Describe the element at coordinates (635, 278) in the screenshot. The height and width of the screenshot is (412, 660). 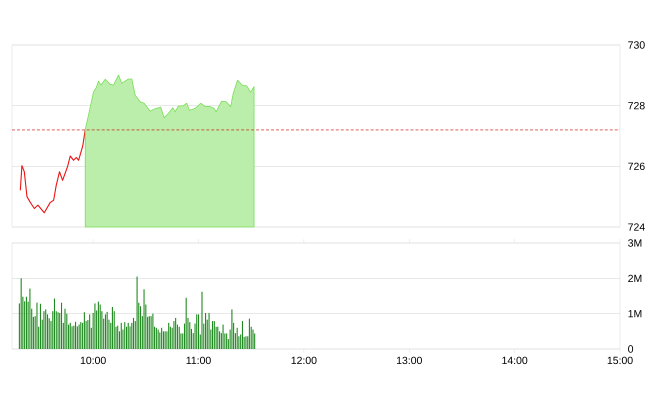
I see `y-tick-label: 2M` at that location.